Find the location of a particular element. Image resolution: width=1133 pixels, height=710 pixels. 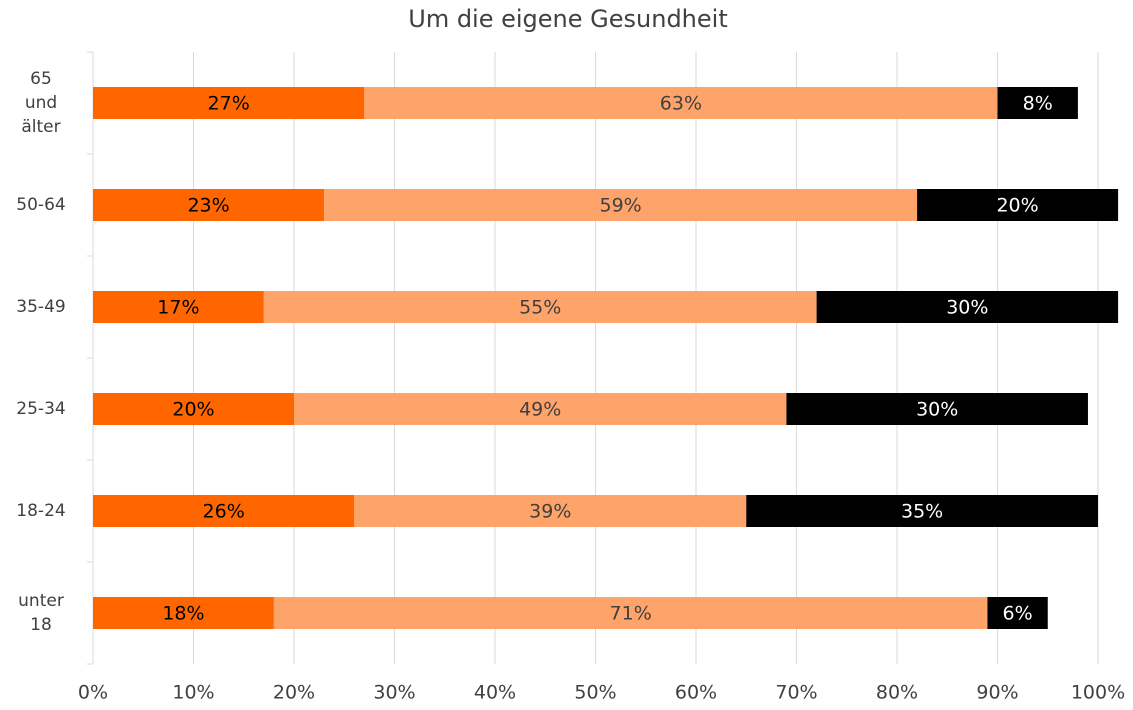

data-label: 39% is located at coordinates (550, 512).